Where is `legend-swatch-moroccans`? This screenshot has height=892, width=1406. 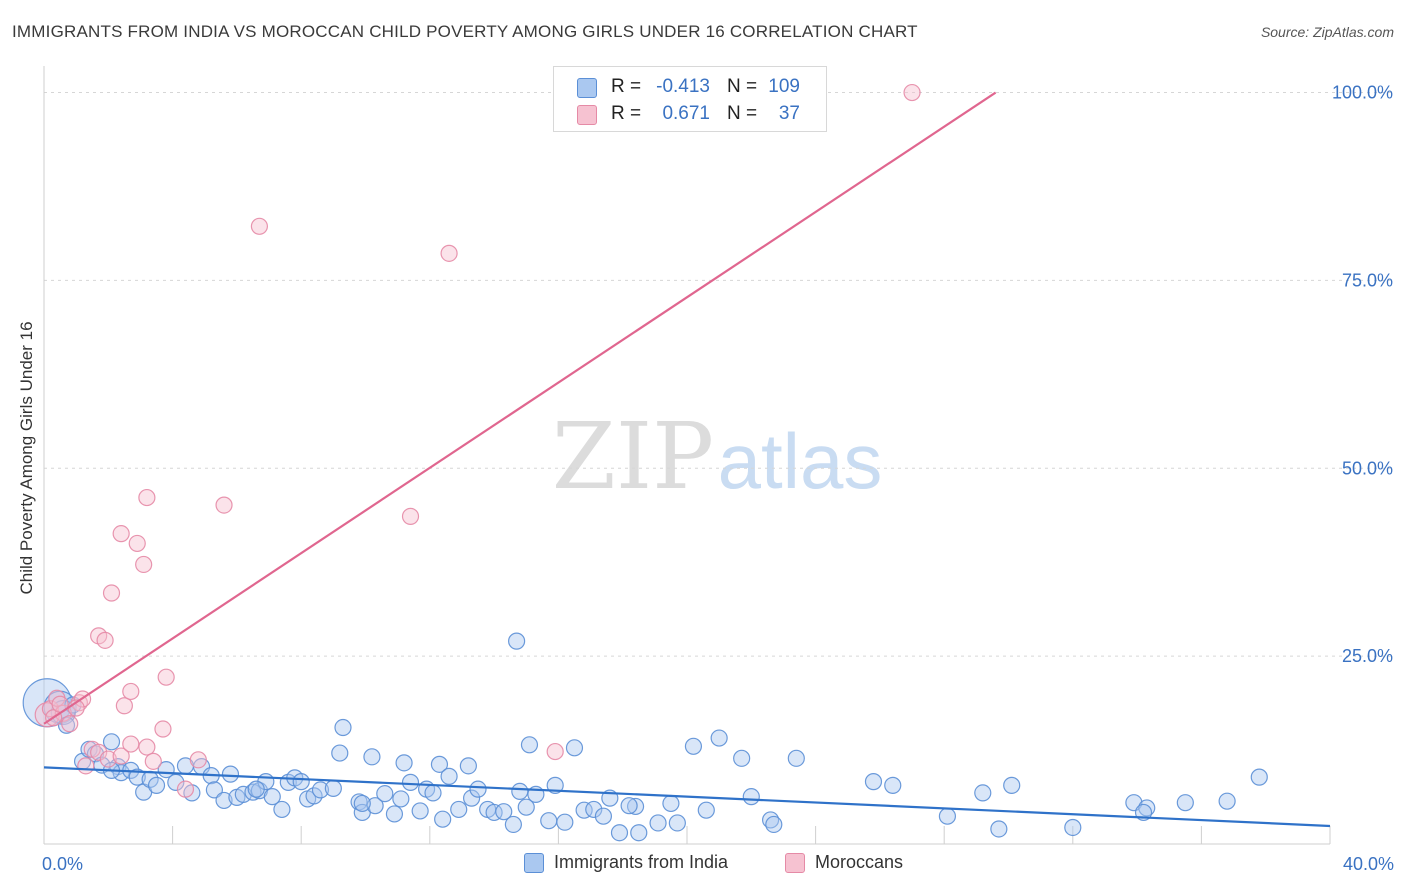
legend-swatch-moroccans is located at coordinates (587, 115).